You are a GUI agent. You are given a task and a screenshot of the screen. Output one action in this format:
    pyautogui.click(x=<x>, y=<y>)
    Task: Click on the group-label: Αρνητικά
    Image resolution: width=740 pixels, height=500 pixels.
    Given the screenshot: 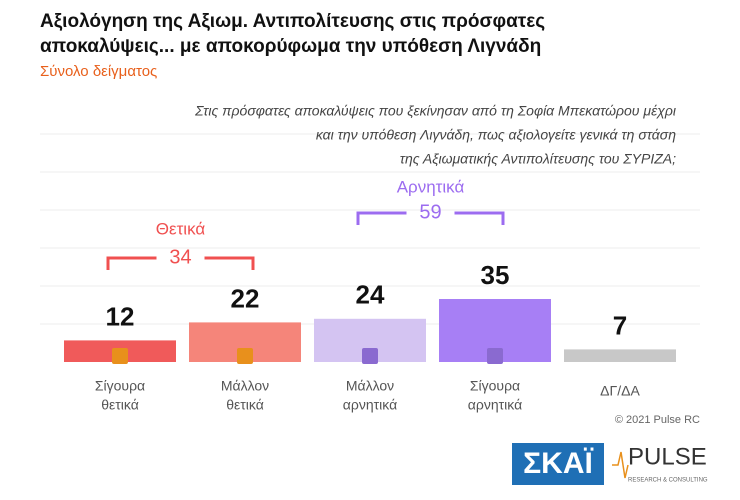 What is the action you would take?
    pyautogui.click(x=431, y=186)
    